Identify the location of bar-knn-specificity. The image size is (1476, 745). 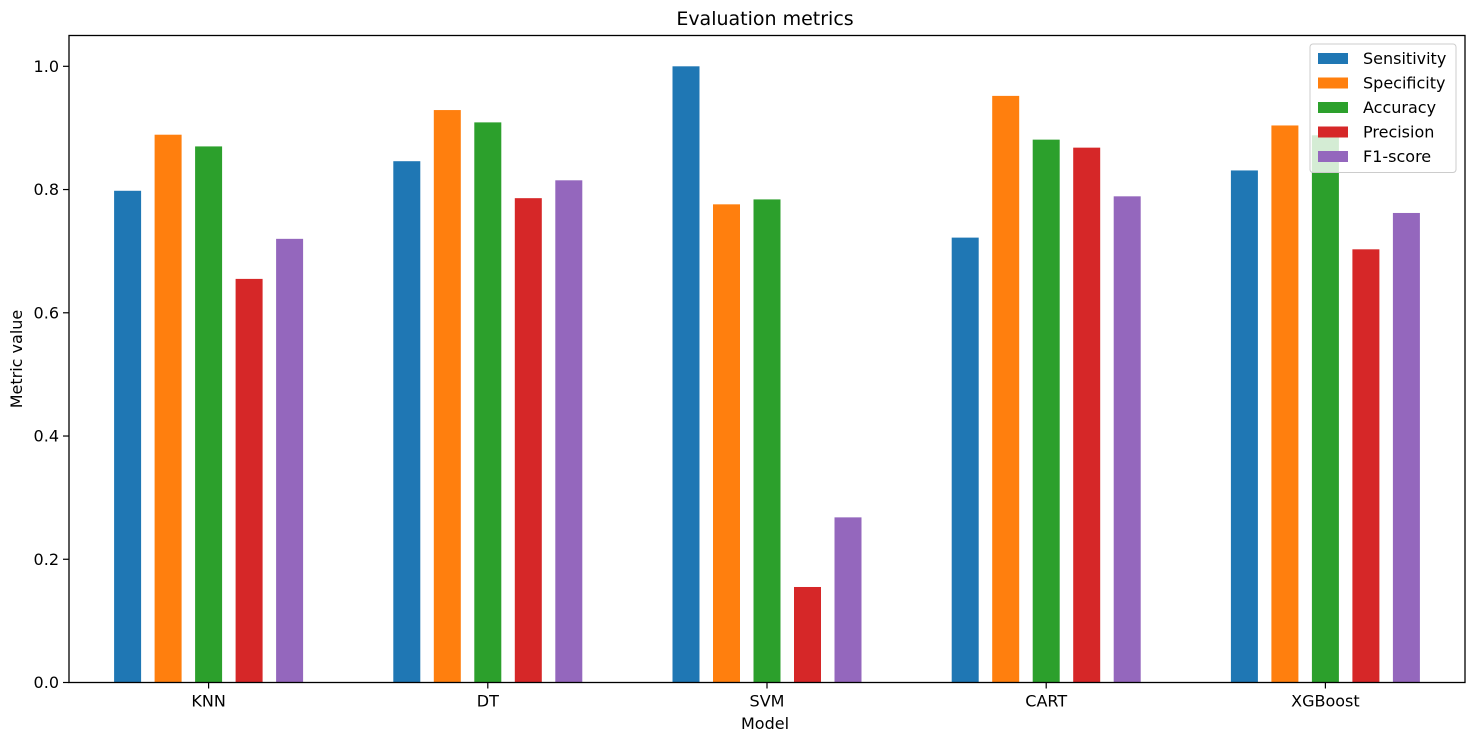
(168, 408).